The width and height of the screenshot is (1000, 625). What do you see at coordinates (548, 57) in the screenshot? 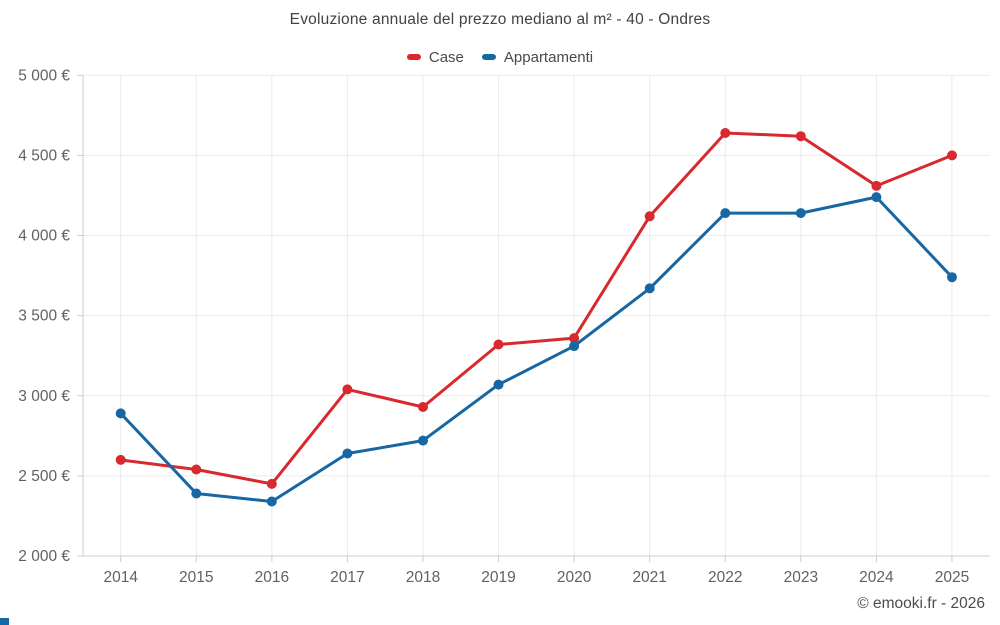
I see `legend-label-appartamenti: Appartamenti` at bounding box center [548, 57].